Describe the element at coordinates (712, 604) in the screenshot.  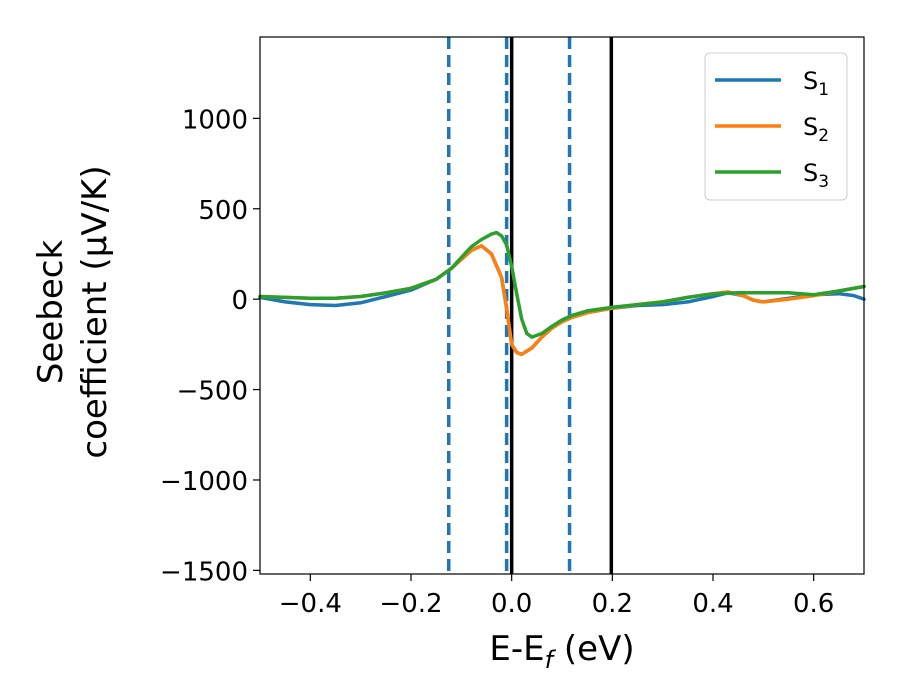
I see `x-tick-label: 0.4` at that location.